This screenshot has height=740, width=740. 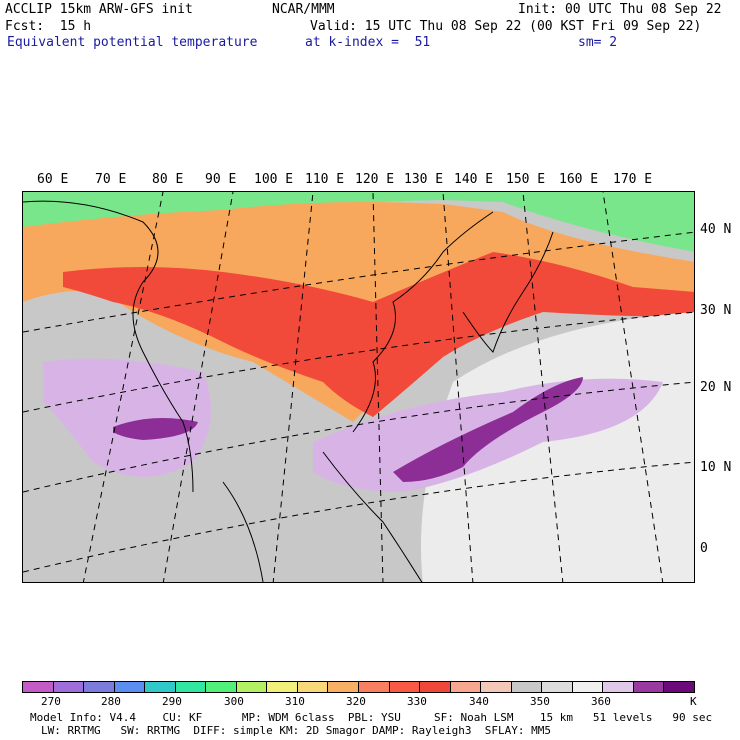 What do you see at coordinates (48, 26) in the screenshot?
I see `forecast-hour: Fcst: 15 h` at bounding box center [48, 26].